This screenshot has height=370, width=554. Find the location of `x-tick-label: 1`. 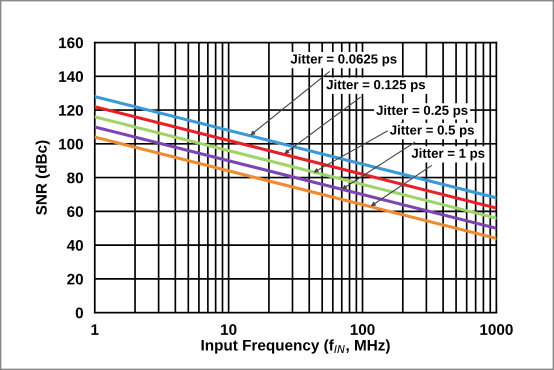

x-tick-label: 1 is located at coordinates (95, 329).